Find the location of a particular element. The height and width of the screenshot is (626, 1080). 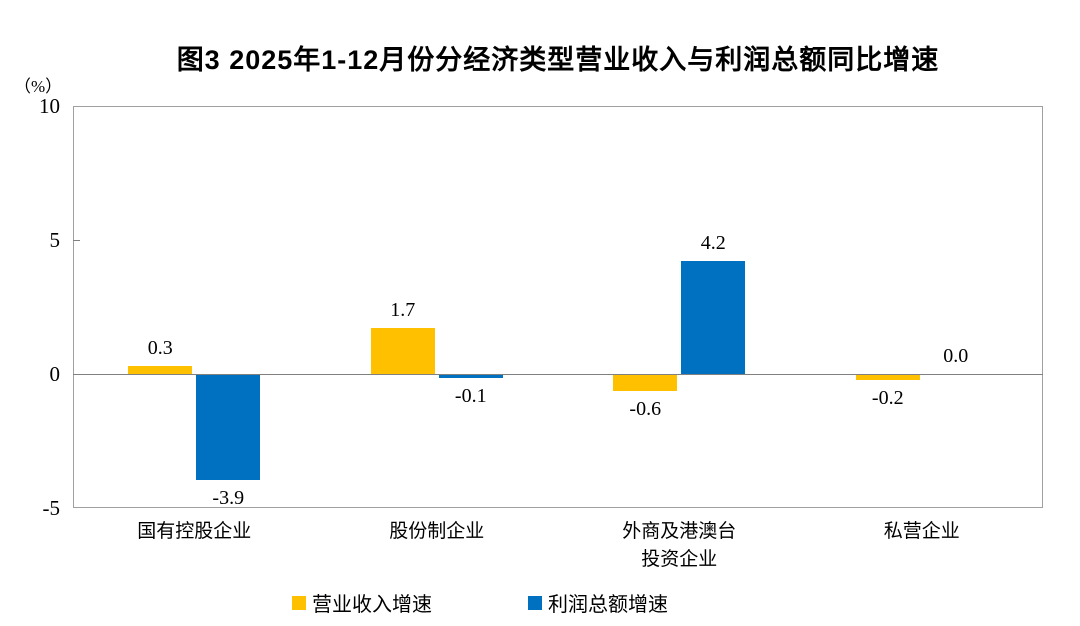

zero-axis-line is located at coordinates (558, 374).